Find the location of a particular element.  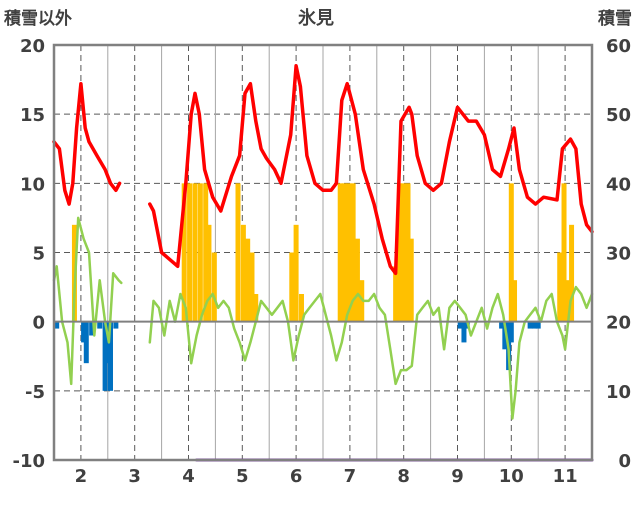

right-tick-label: 60 is located at coordinates (618, 46).